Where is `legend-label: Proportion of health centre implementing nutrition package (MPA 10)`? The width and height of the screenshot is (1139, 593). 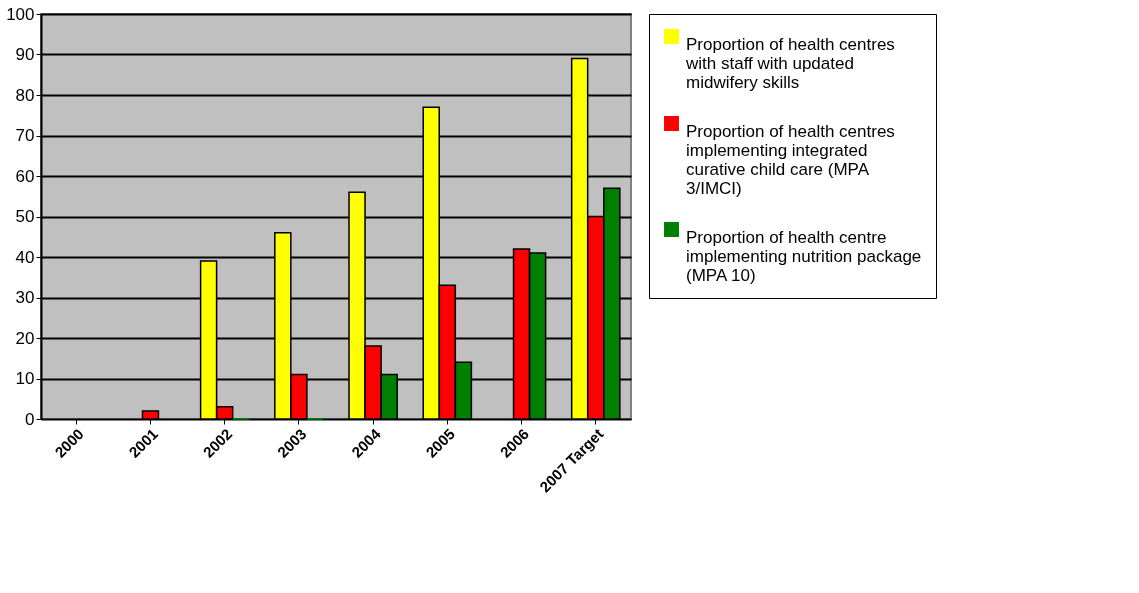
legend-label: Proportion of health centre implementing nutrition package (MPA 10) is located at coordinates (804, 256).